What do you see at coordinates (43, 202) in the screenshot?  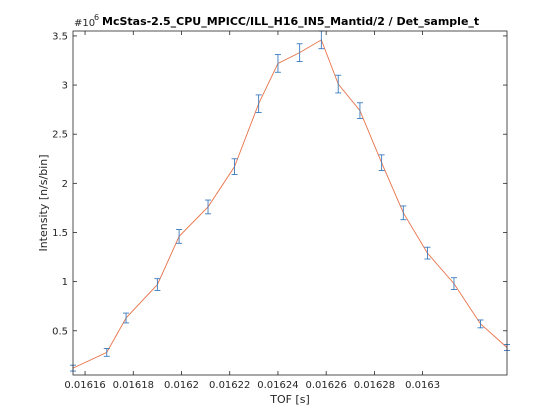 I see `y-axis-label: Intensity [n/s/bin]` at bounding box center [43, 202].